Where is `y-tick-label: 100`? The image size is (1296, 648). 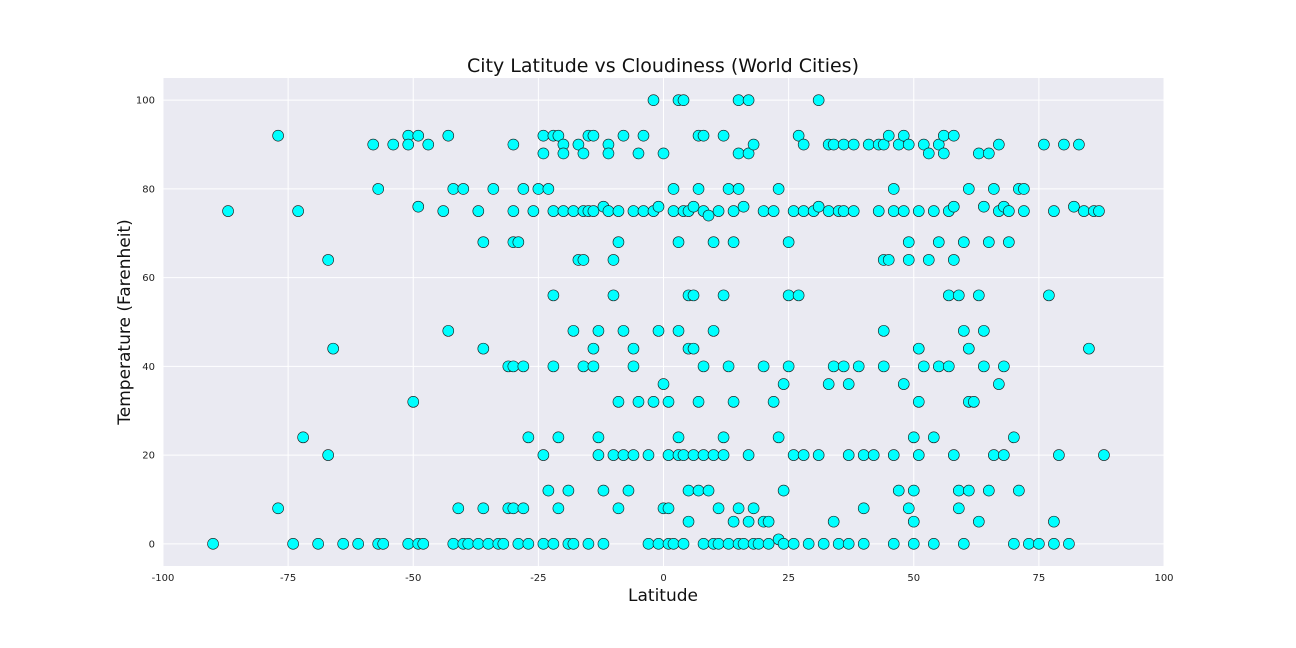 y-tick-label: 100 is located at coordinates (145, 101).